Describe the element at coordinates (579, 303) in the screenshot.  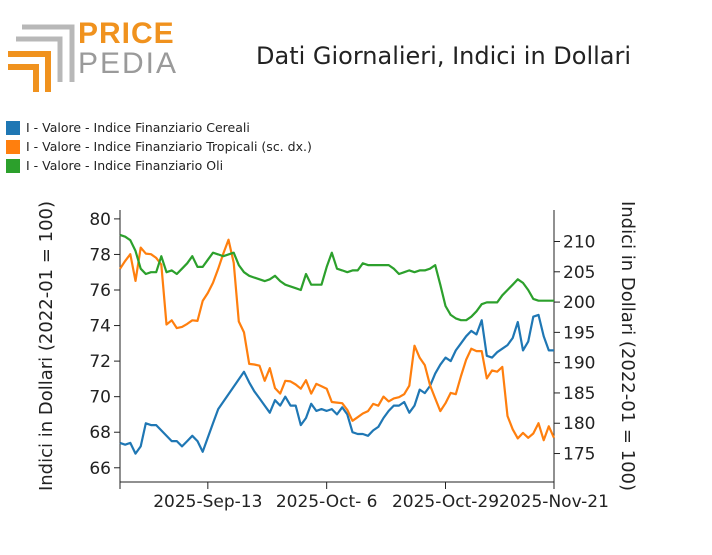
I see `y2-tick-label: 200` at that location.